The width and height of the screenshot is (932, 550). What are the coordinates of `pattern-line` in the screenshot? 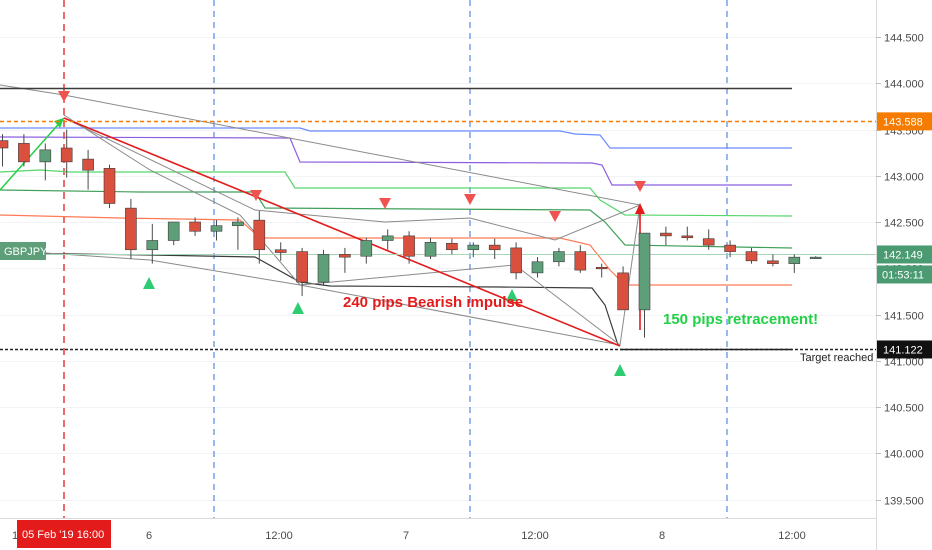 It's located at (352, 179).